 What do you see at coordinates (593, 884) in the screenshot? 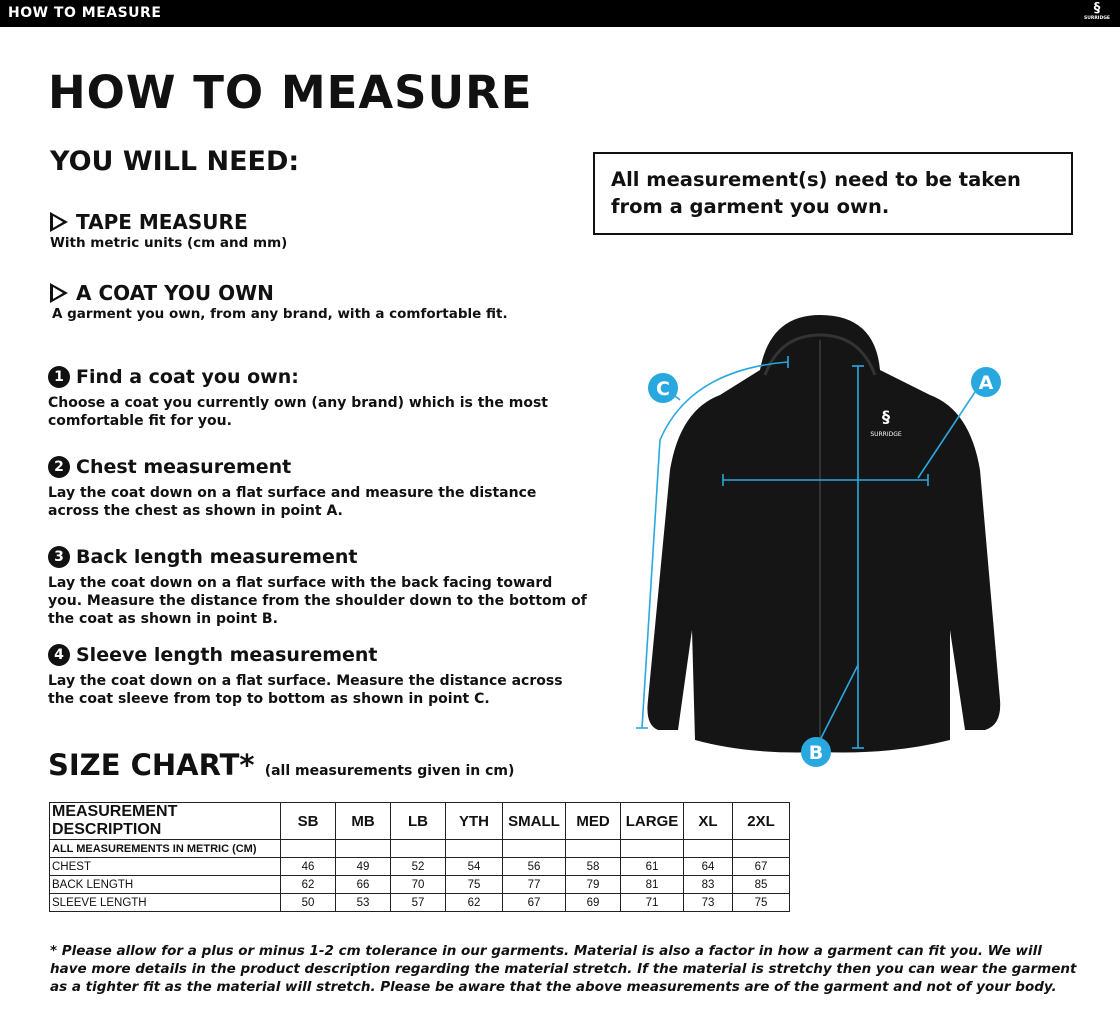
I see `value-cell: 79` at bounding box center [593, 884].